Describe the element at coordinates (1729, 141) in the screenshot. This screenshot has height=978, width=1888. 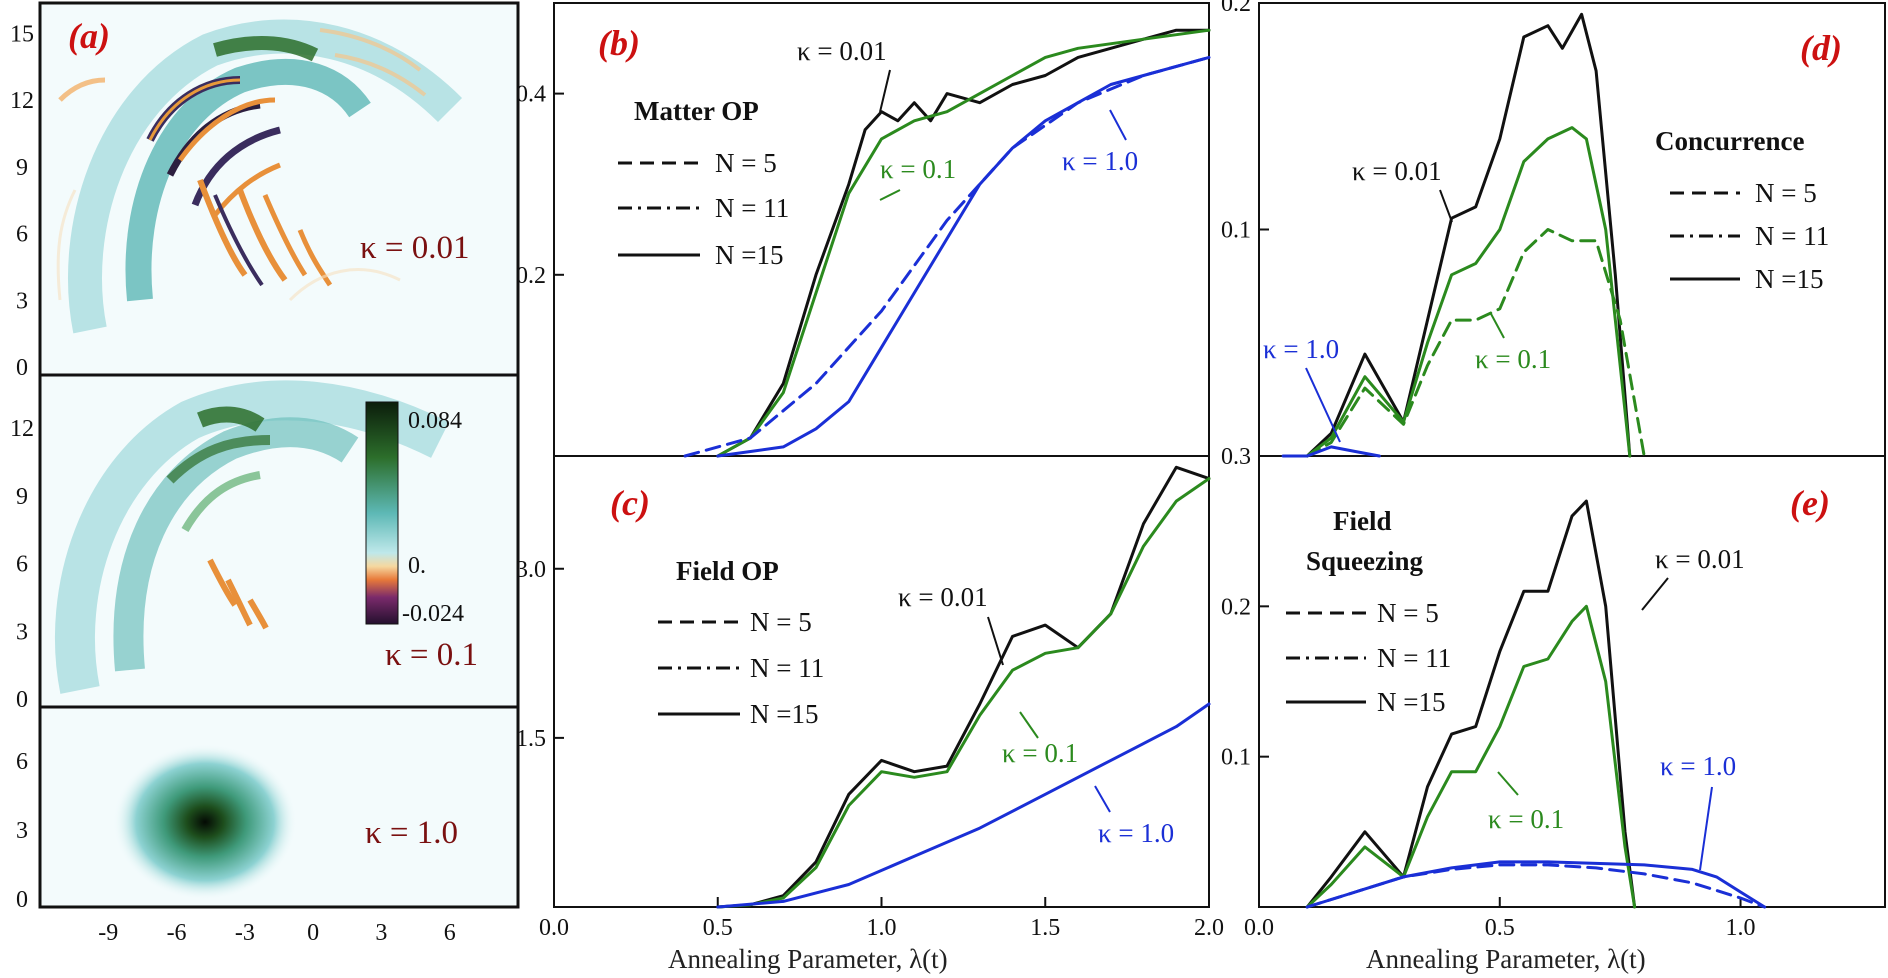
I see `panel-d-title: Concurrence` at that location.